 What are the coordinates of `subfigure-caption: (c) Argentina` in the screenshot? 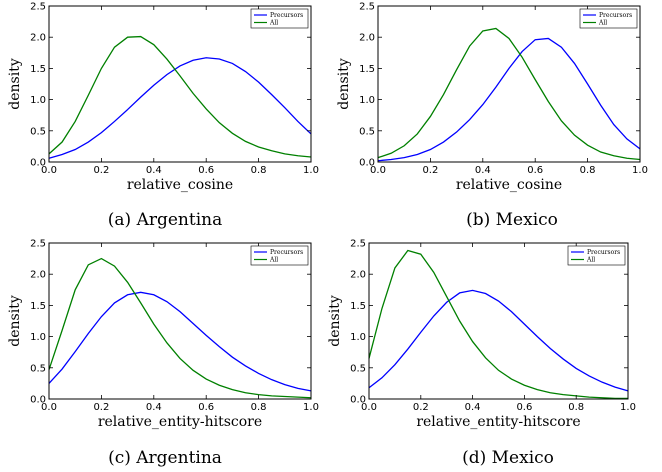 It's located at (165, 458).